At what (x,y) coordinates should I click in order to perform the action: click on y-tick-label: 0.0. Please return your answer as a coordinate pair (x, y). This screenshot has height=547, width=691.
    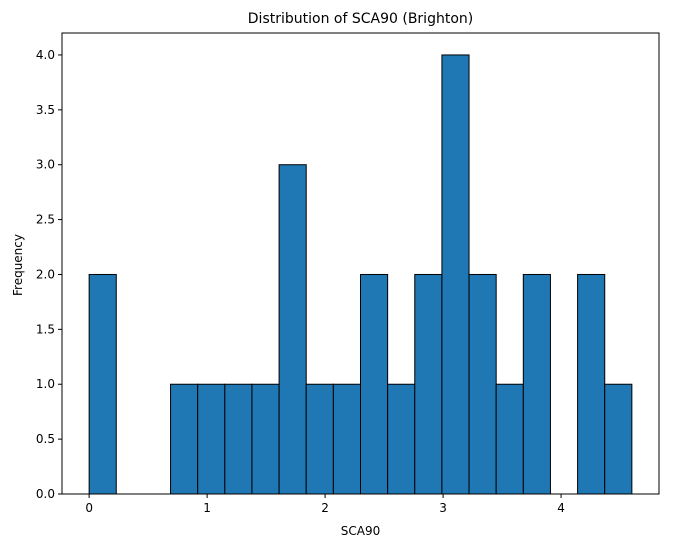
    Looking at the image, I should click on (45, 494).